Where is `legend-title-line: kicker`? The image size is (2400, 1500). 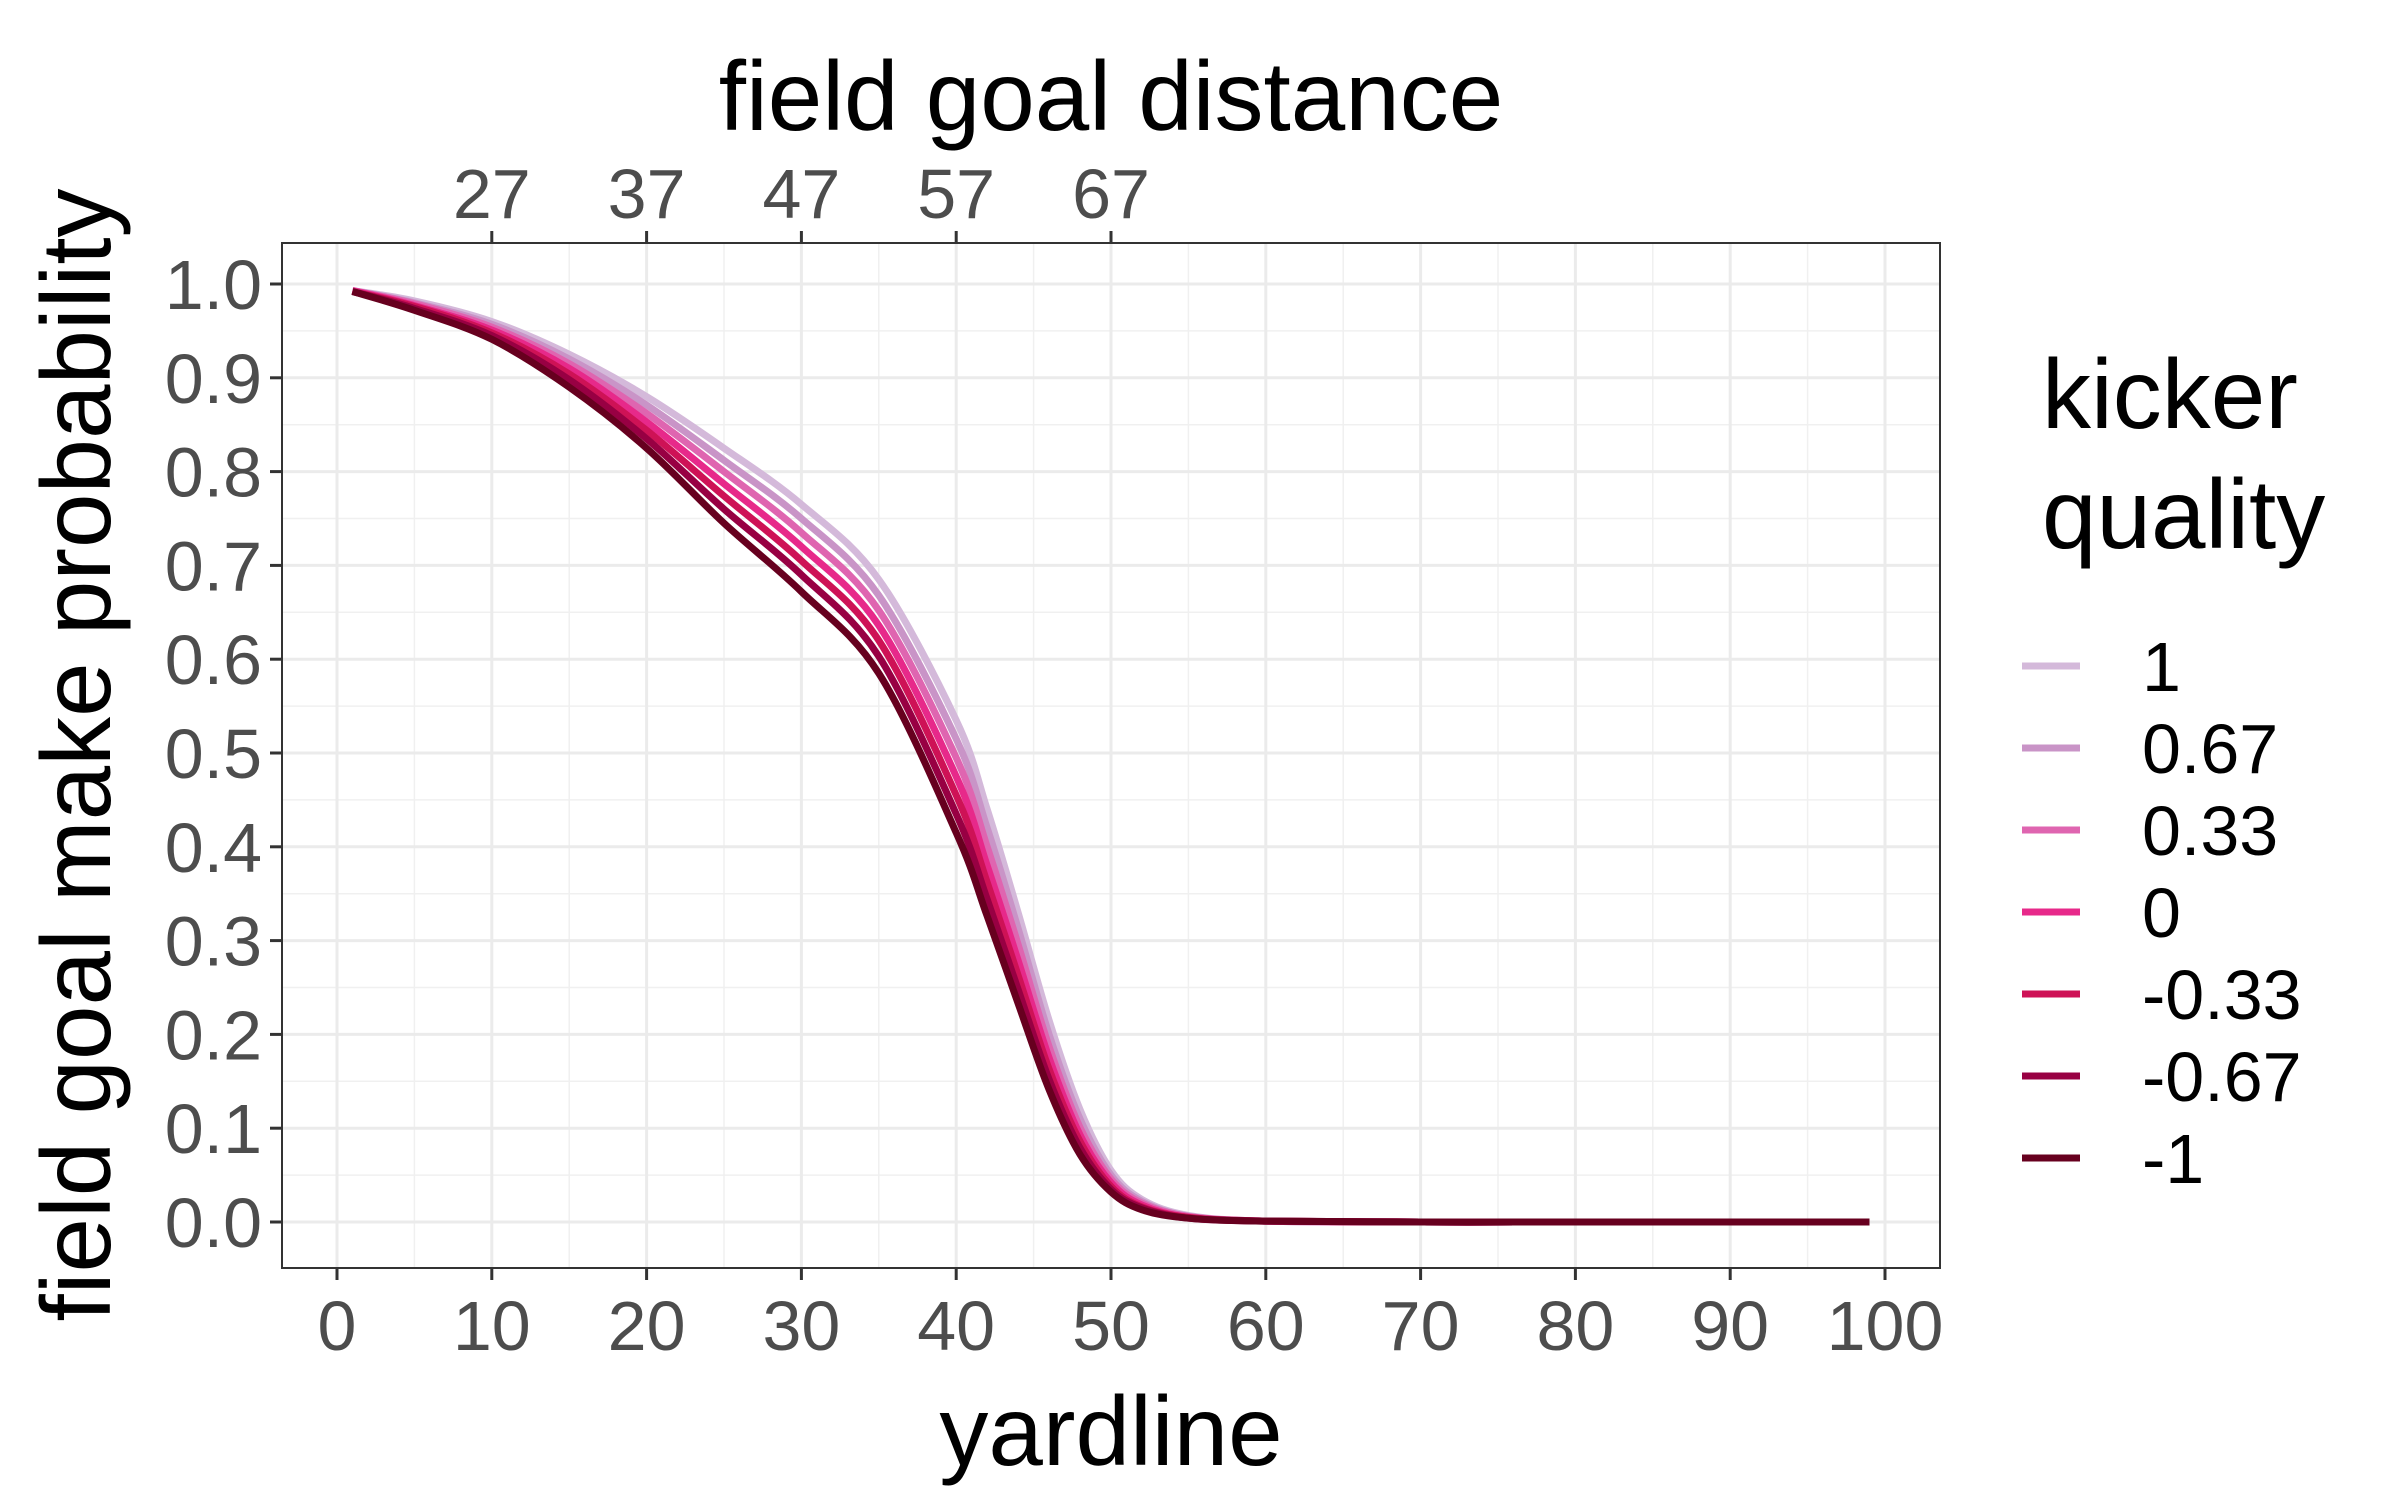 legend-title-line: kicker is located at coordinates (2170, 394).